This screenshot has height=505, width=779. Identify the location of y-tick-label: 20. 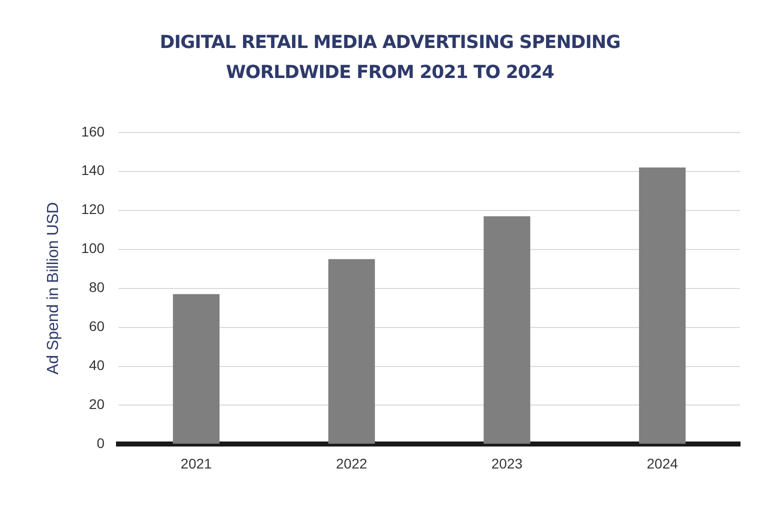
(96, 404).